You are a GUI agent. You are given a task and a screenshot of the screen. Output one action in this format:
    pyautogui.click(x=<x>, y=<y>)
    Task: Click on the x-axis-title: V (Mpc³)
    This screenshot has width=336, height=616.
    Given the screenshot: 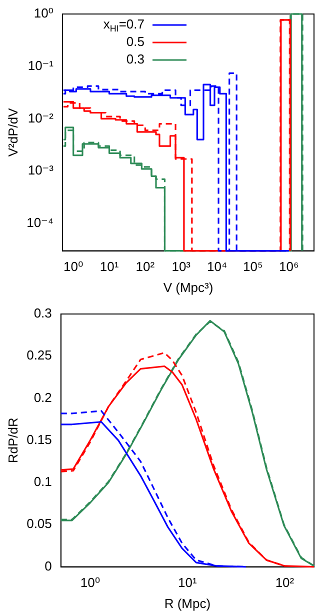 What is the action you would take?
    pyautogui.click(x=188, y=287)
    